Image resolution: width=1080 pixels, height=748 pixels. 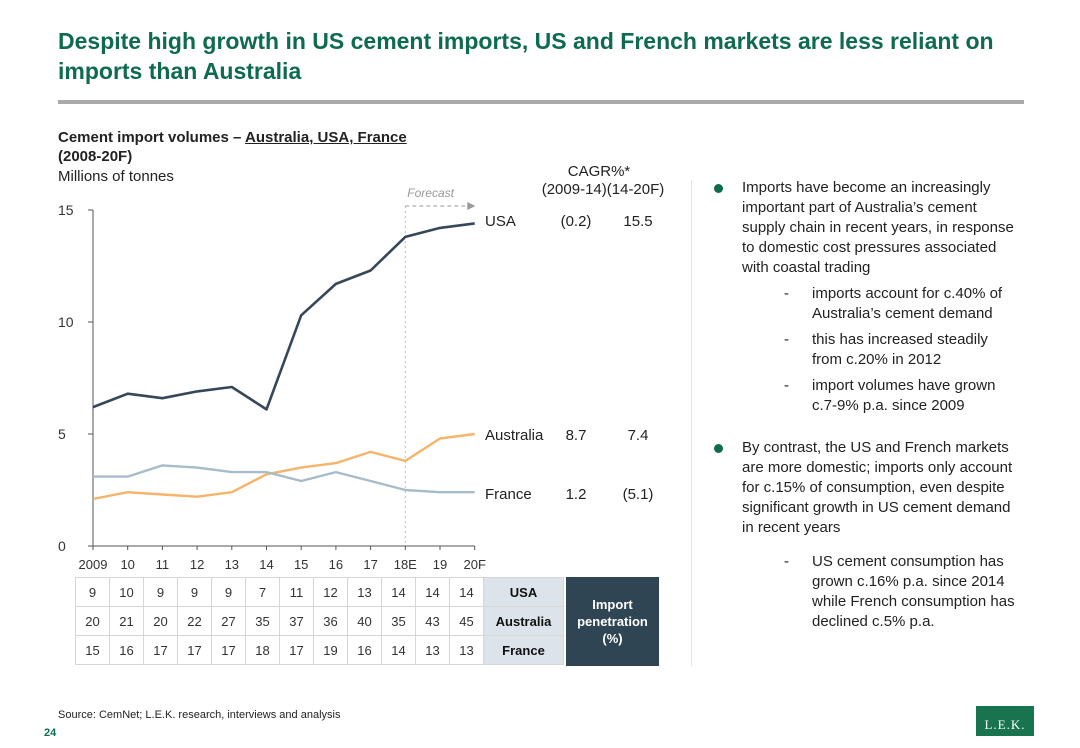 What do you see at coordinates (691, 423) in the screenshot?
I see `column-divider` at bounding box center [691, 423].